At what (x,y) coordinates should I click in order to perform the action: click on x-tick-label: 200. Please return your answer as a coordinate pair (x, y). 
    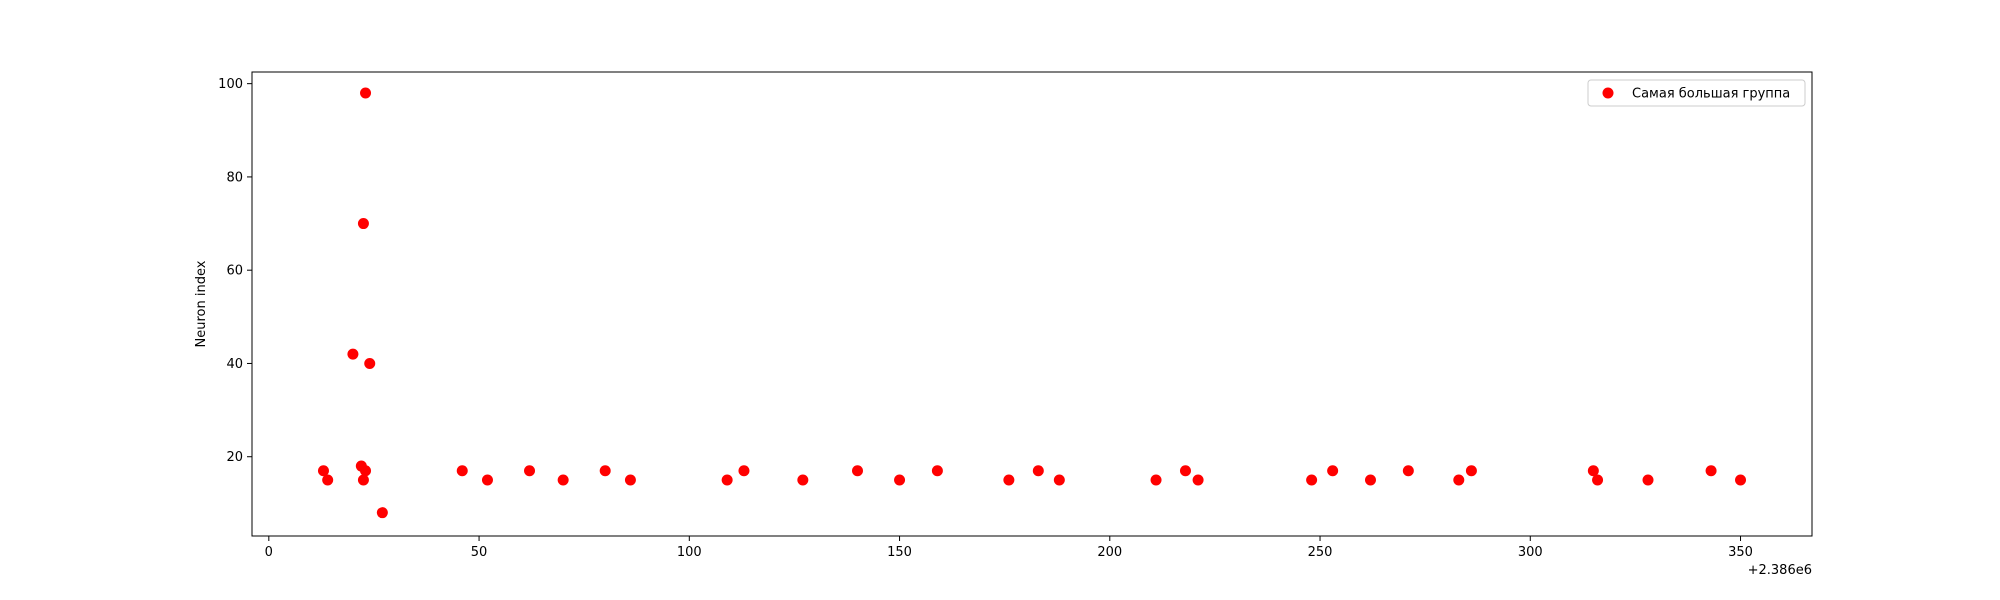
    Looking at the image, I should click on (1109, 552).